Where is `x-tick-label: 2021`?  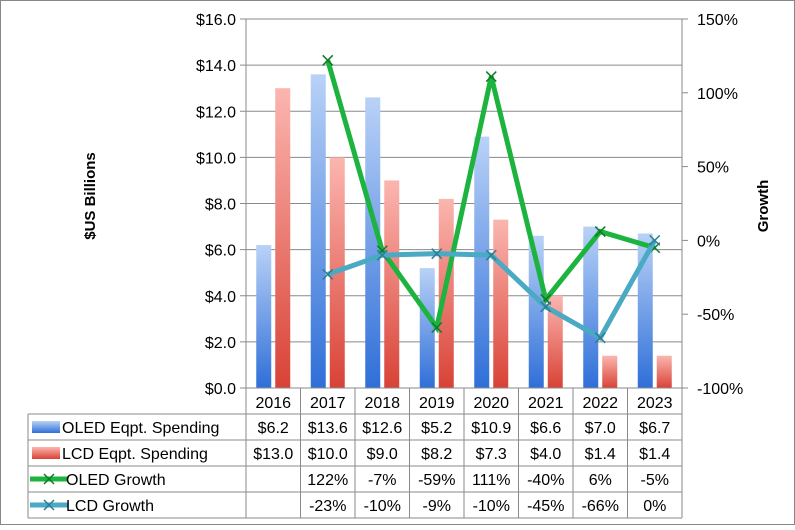 x-tick-label: 2021 is located at coordinates (546, 403).